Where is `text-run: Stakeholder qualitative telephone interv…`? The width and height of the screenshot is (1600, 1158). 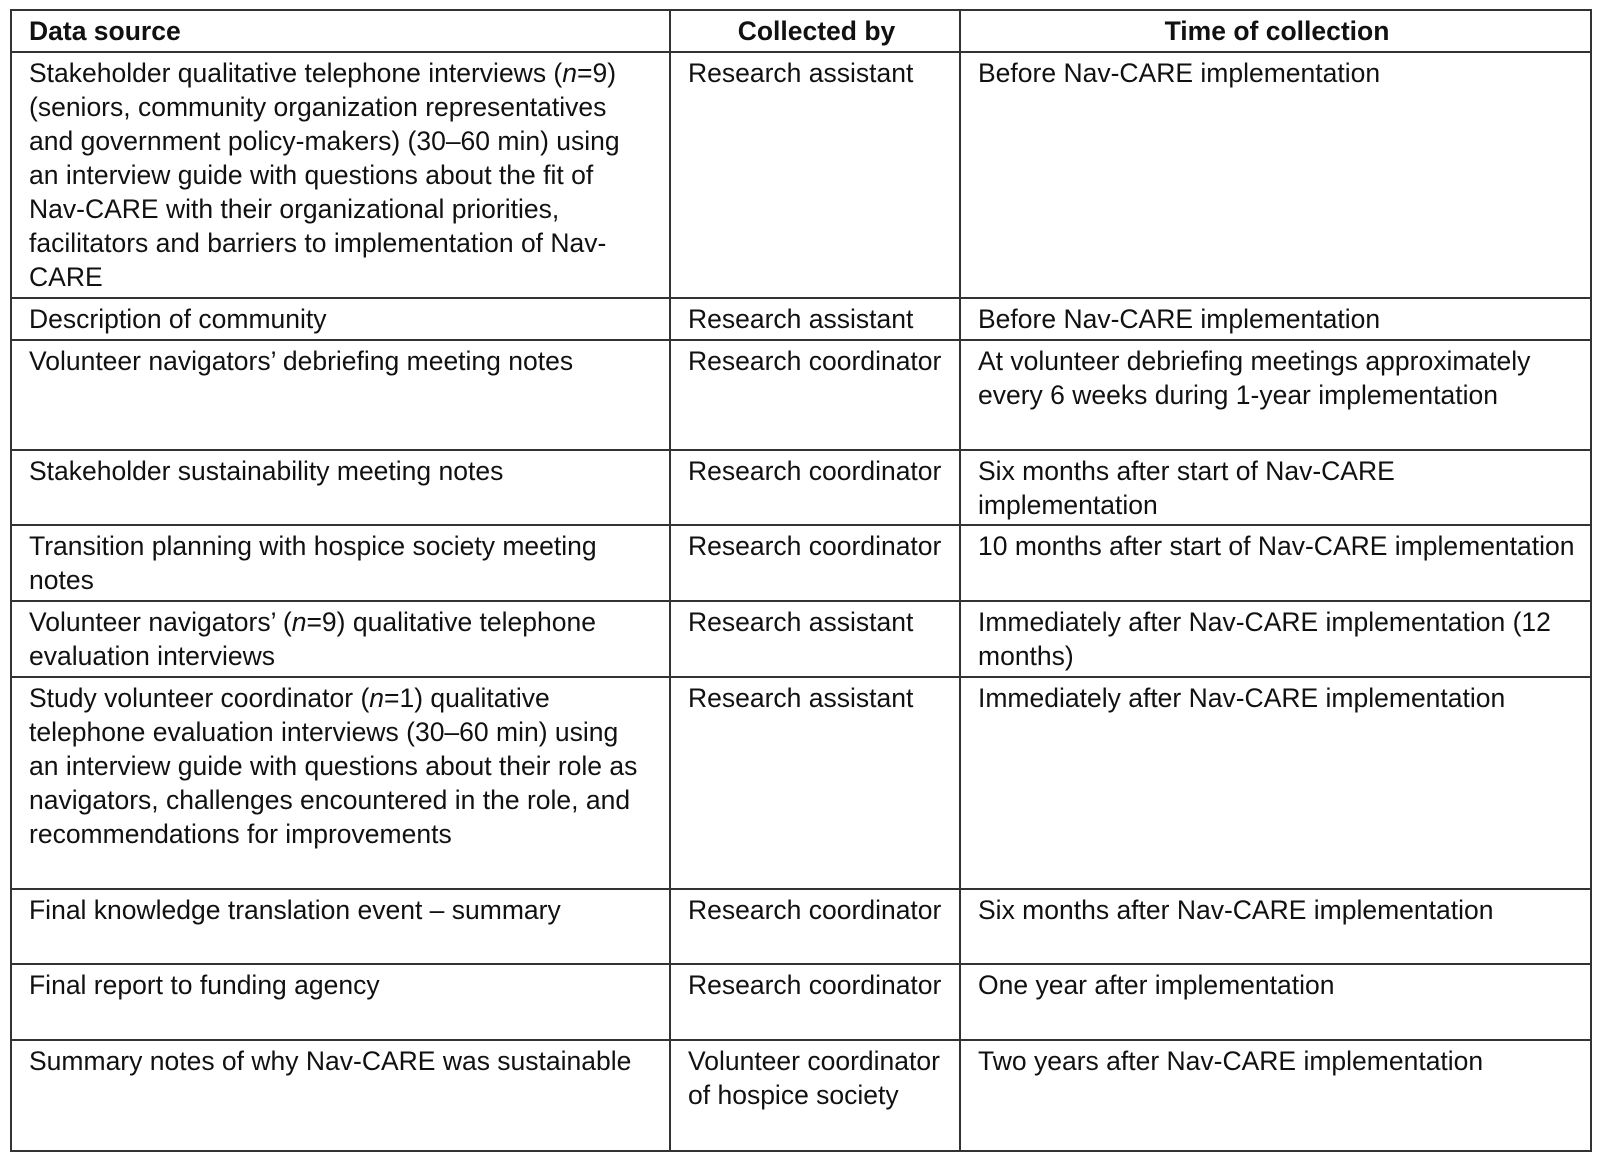 text-run: Stakeholder qualitative telephone interv… is located at coordinates (296, 73).